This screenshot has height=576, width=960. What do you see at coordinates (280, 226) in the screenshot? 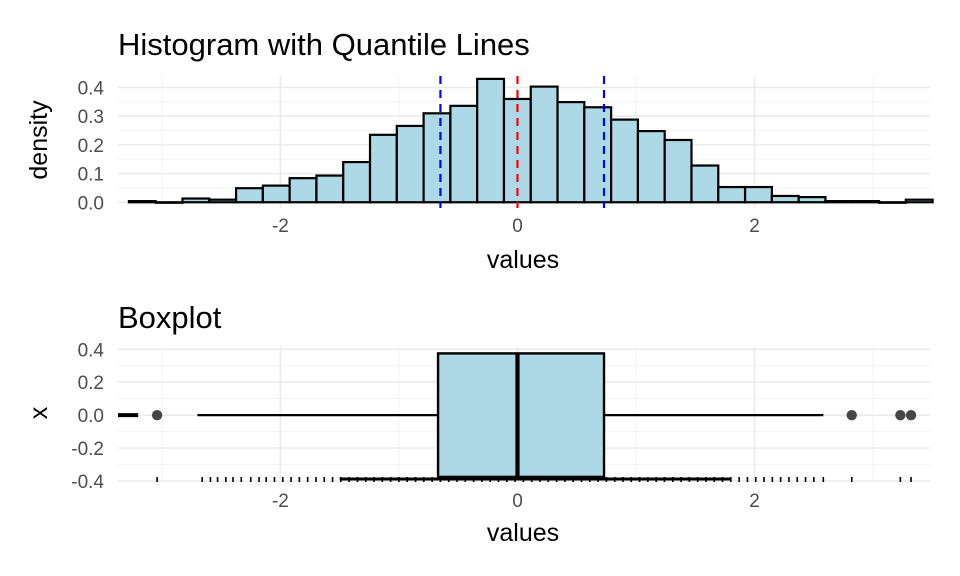
I see `histogram-x-tick-label: -2` at bounding box center [280, 226].